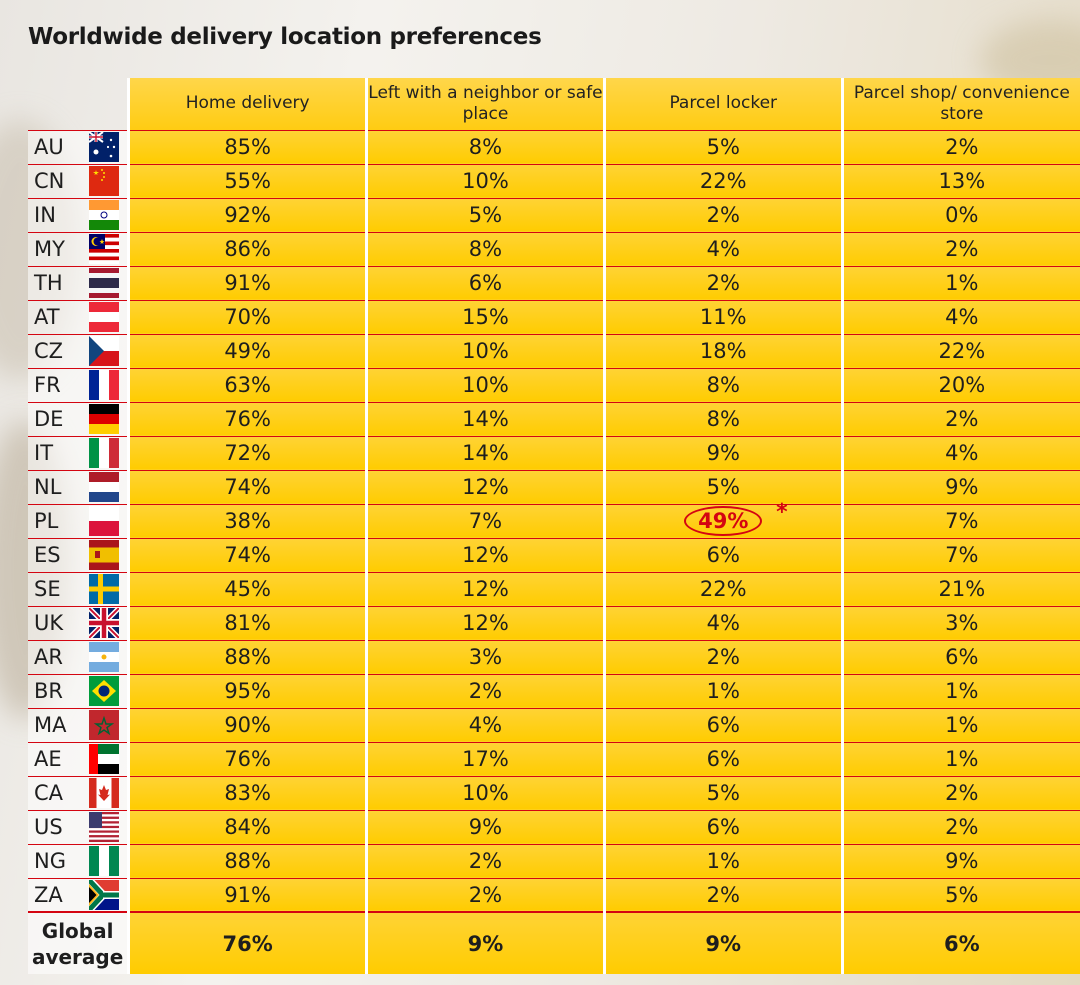 The image size is (1080, 985). I want to click on country-code: NL, so click(48, 487).